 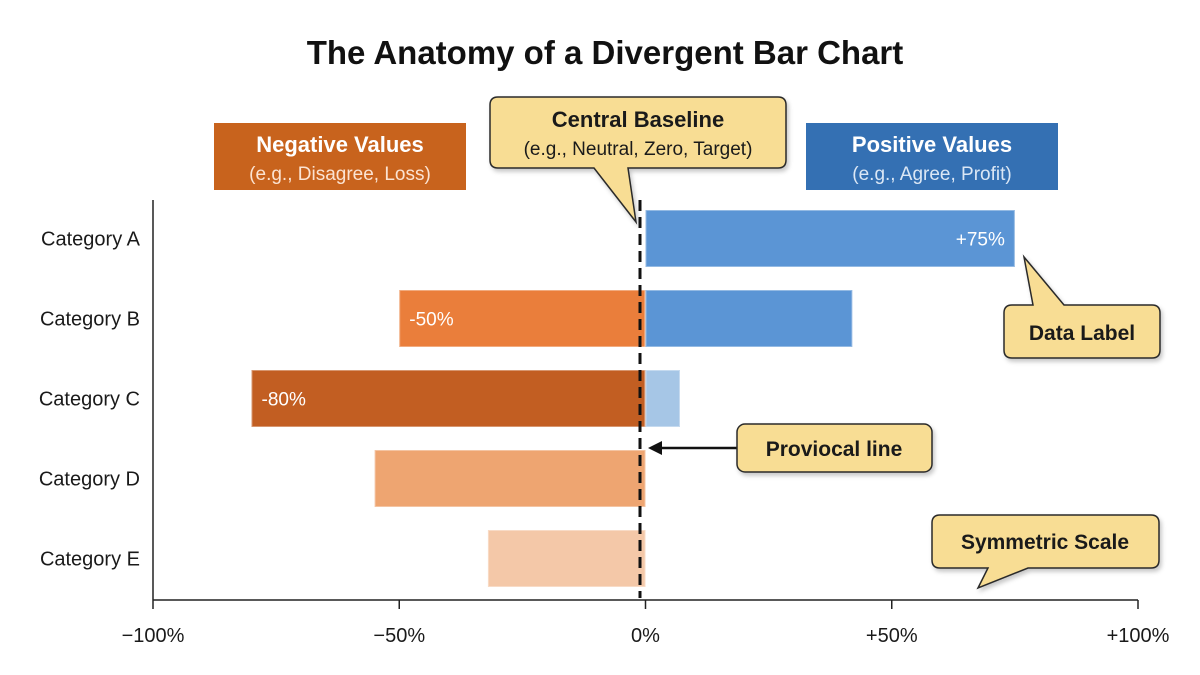 What do you see at coordinates (932, 144) in the screenshot?
I see `legend-positive-title: Positive Values` at bounding box center [932, 144].